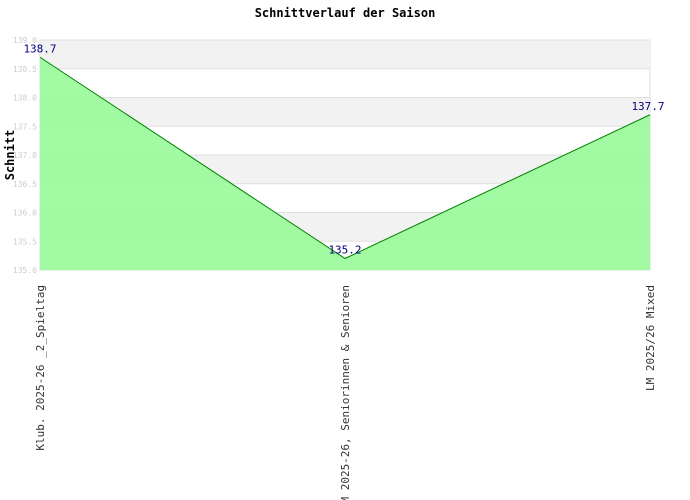 The height and width of the screenshot is (500, 690). What do you see at coordinates (344, 250) in the screenshot?
I see `data-label: 135.2` at bounding box center [344, 250].